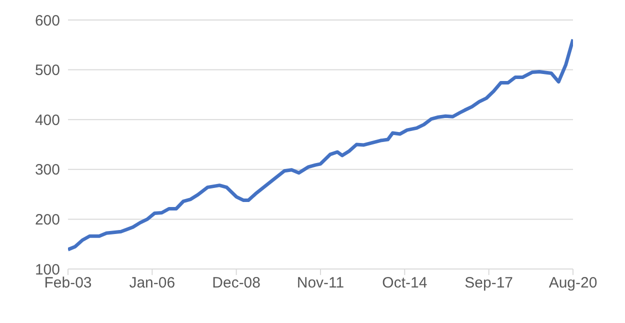 The width and height of the screenshot is (625, 323). What do you see at coordinates (320, 283) in the screenshot?
I see `x-tick-label: Nov-11` at bounding box center [320, 283].